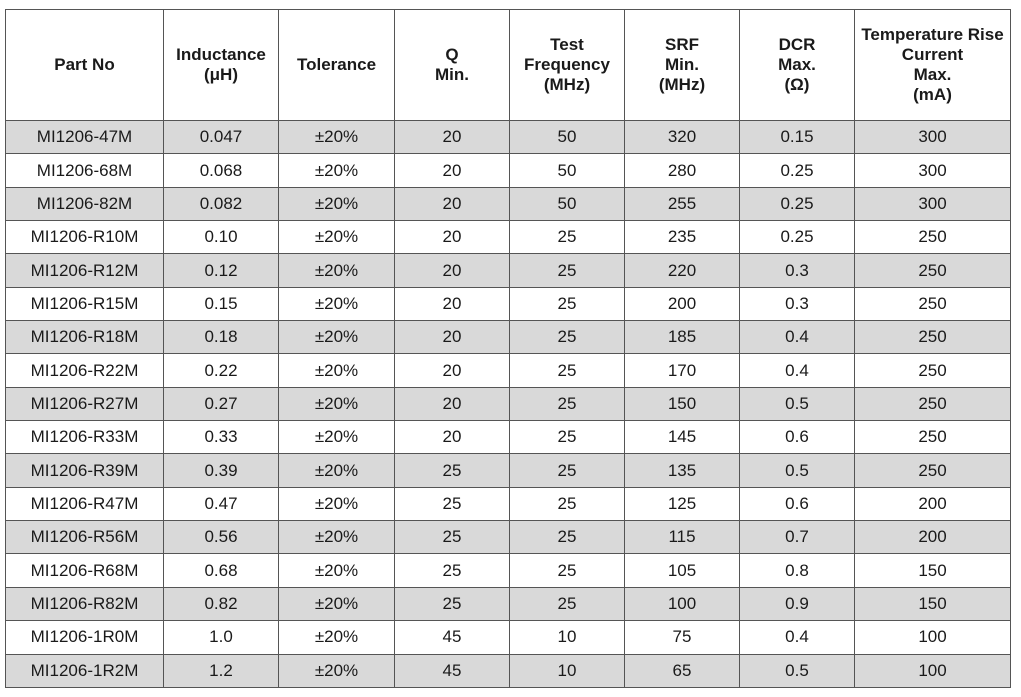 The width and height of the screenshot is (1021, 697). Describe the element at coordinates (221, 604) in the screenshot. I see `cell-inductance: 0.82` at that location.